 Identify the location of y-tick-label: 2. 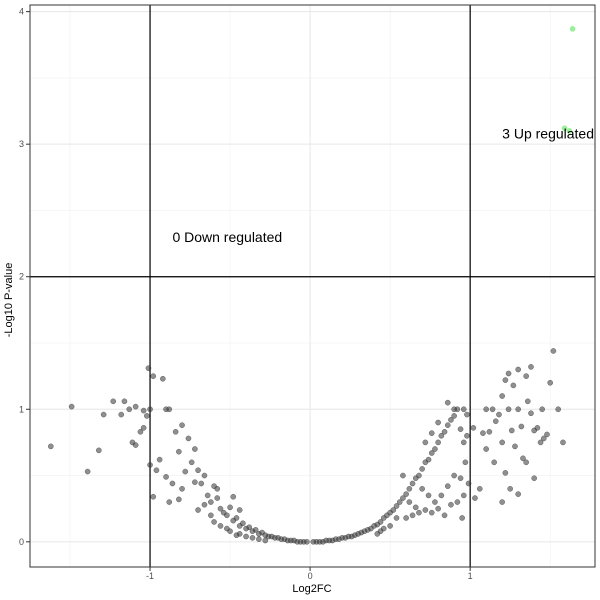
(21, 277).